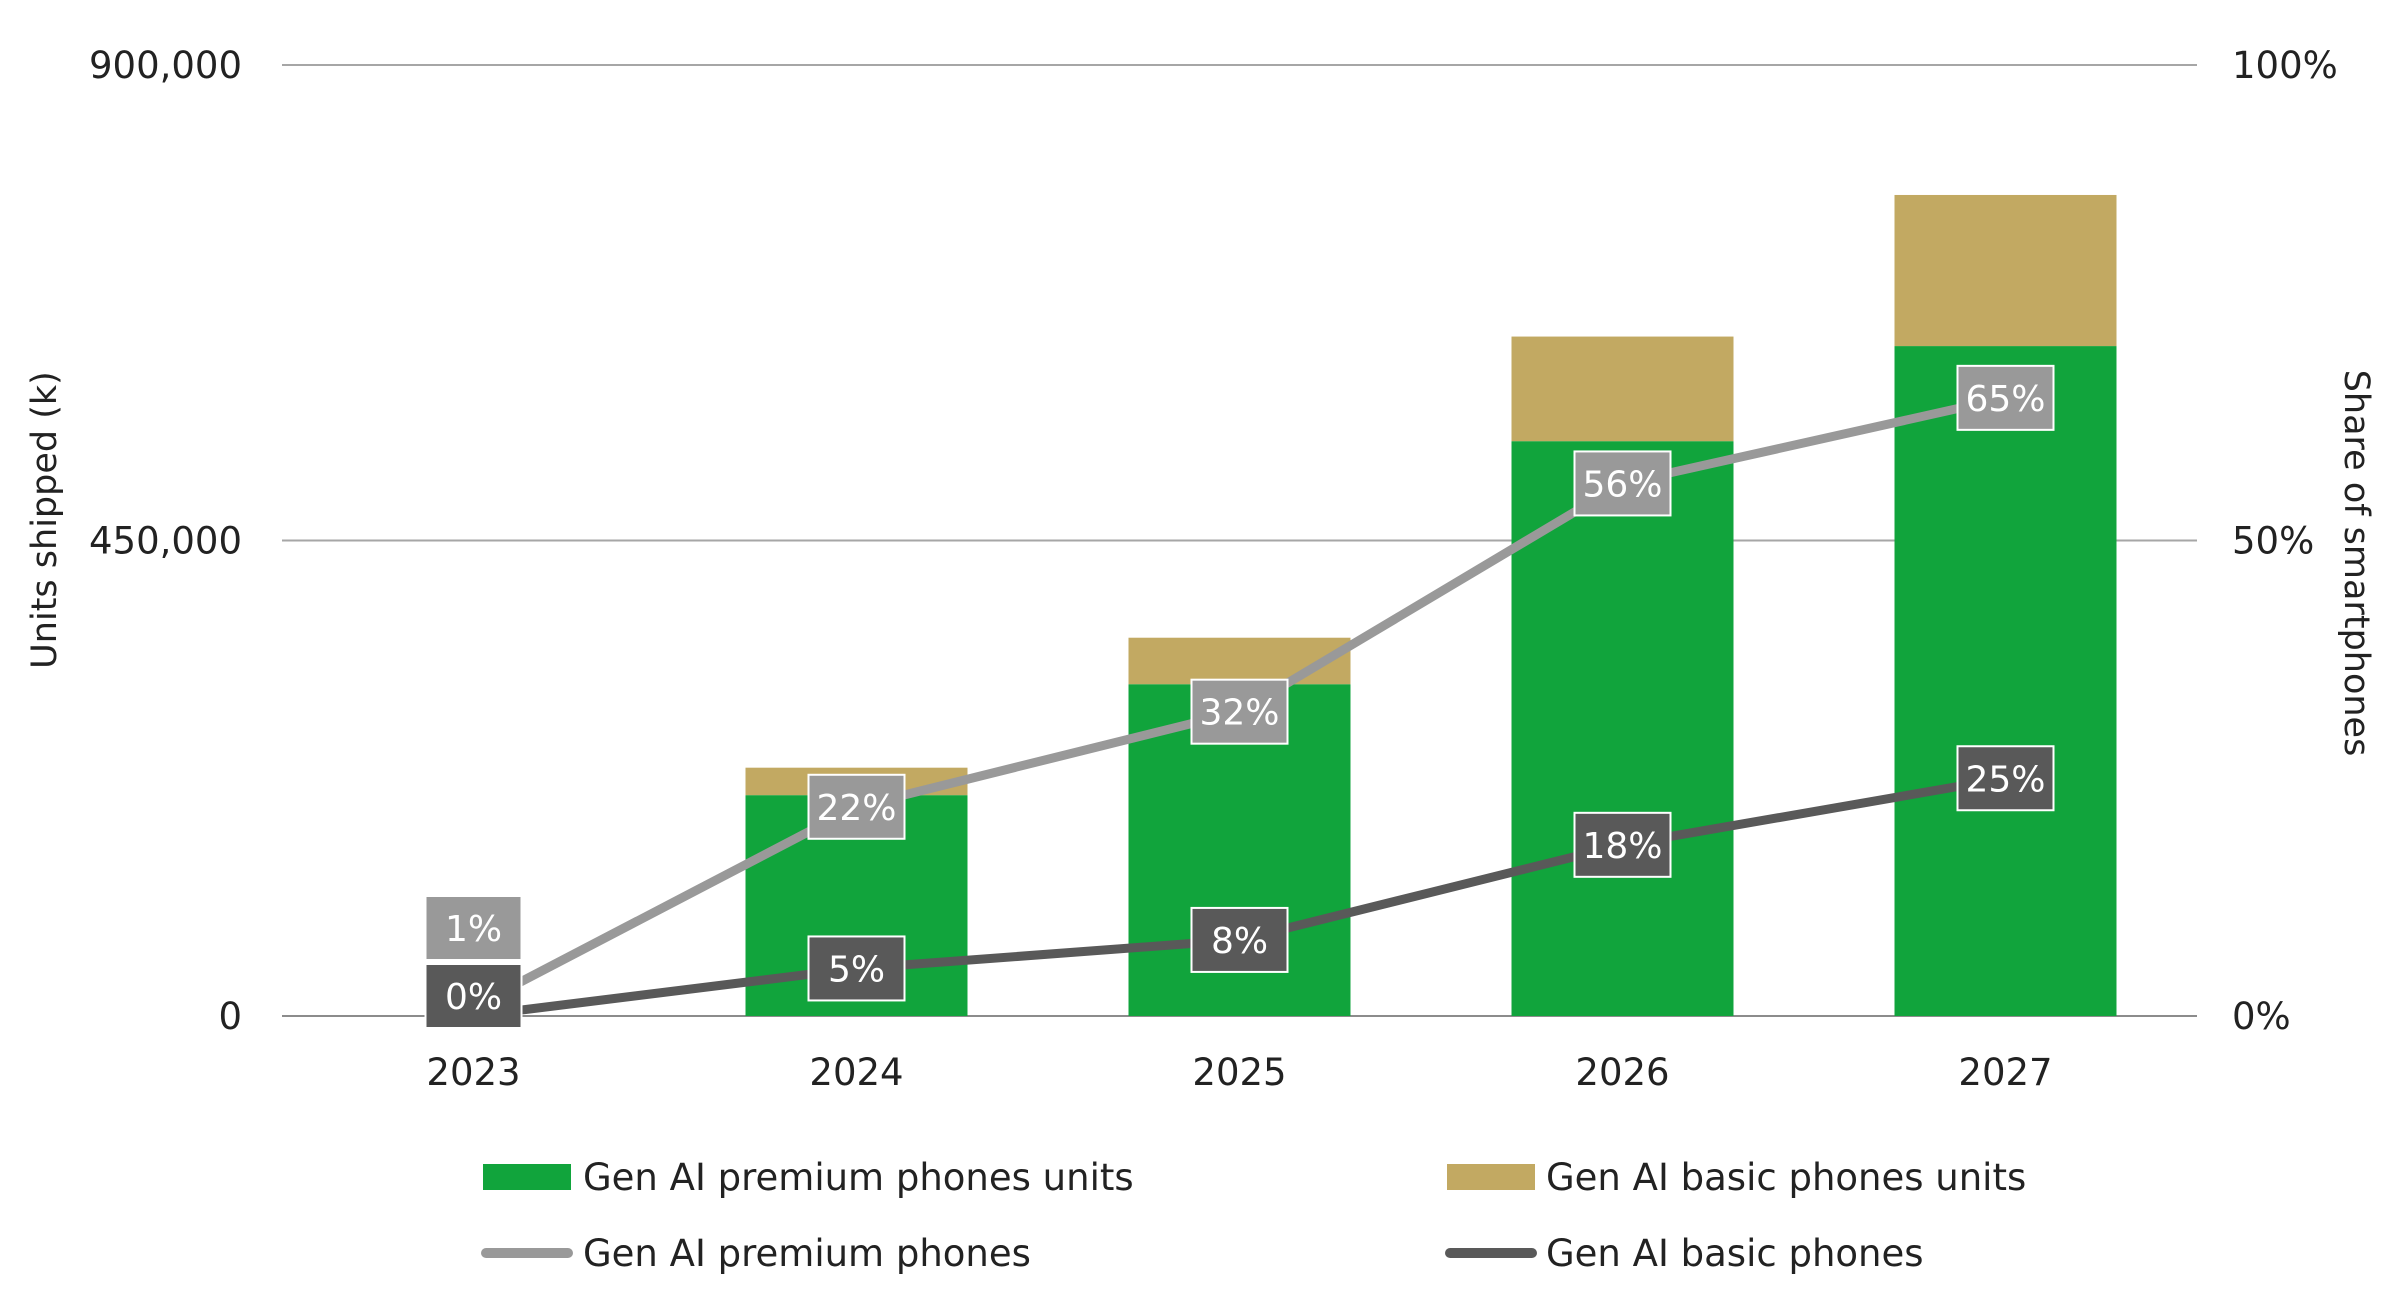  Describe the element at coordinates (230, 1016) in the screenshot. I see `y-left-tick-label: 0` at that location.